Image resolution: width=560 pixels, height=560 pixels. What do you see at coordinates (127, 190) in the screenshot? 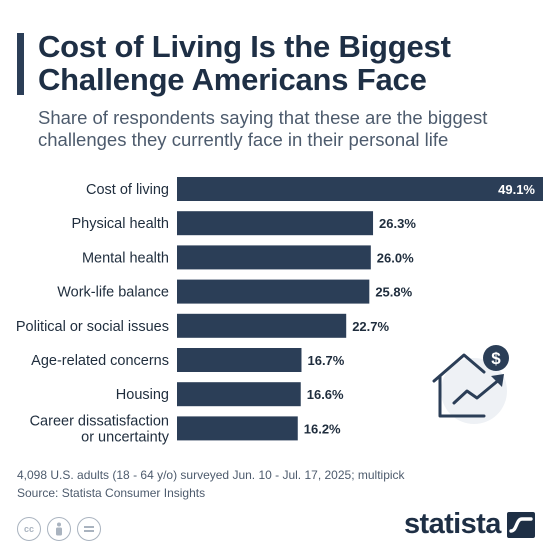
I see `category-label: Cost of living` at bounding box center [127, 190].